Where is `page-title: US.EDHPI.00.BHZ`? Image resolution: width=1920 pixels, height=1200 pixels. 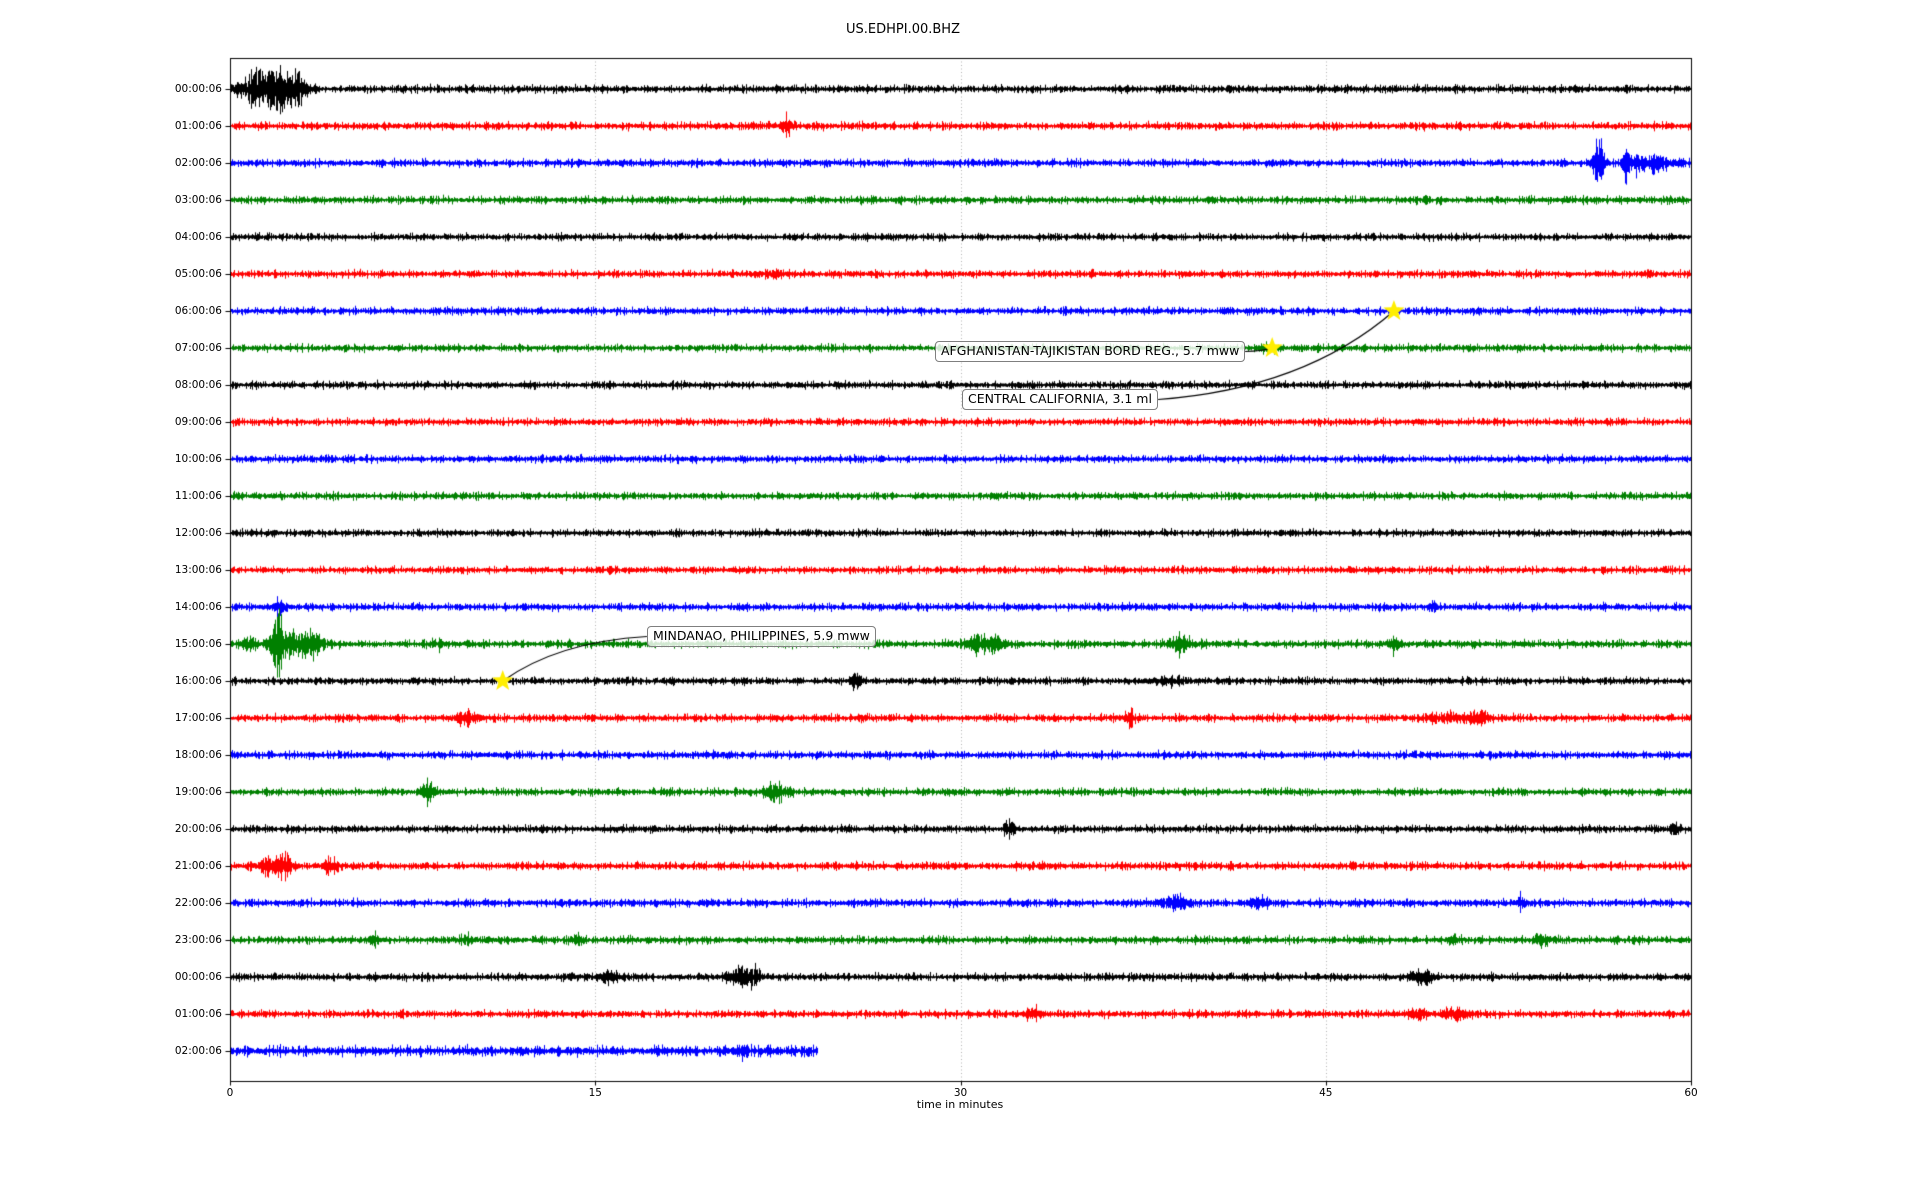 page-title: US.EDHPI.00.BHZ is located at coordinates (903, 29).